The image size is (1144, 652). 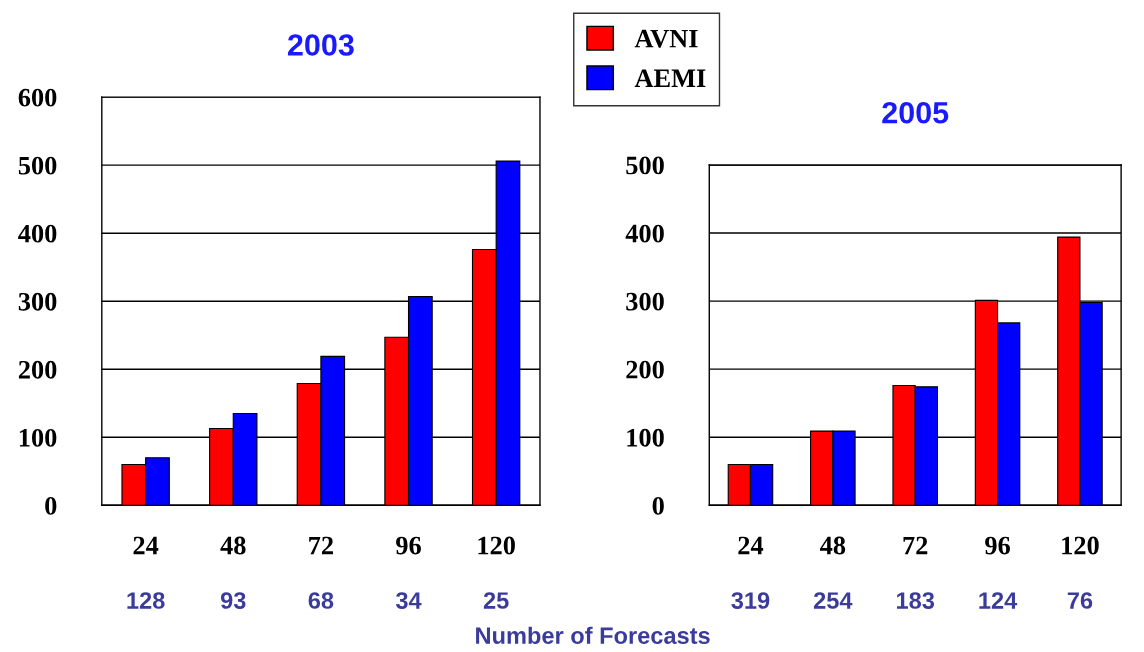 What do you see at coordinates (37, 97) in the screenshot?
I see `y-tick-label: 600` at bounding box center [37, 97].